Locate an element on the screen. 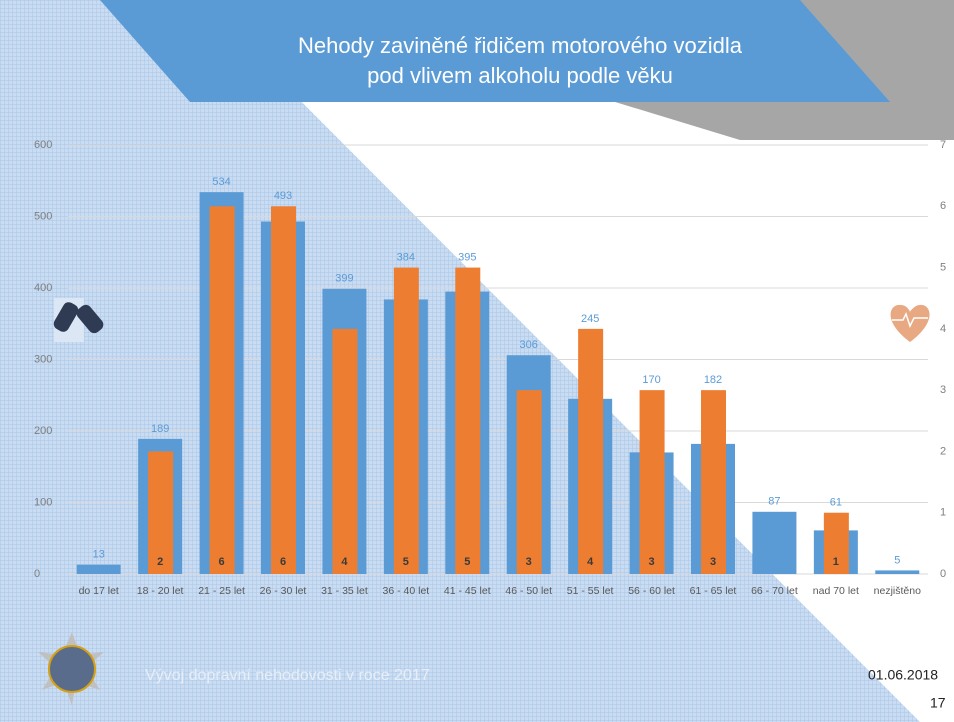 This screenshot has height=722, width=954. y-tick-label: 500 is located at coordinates (43, 216).